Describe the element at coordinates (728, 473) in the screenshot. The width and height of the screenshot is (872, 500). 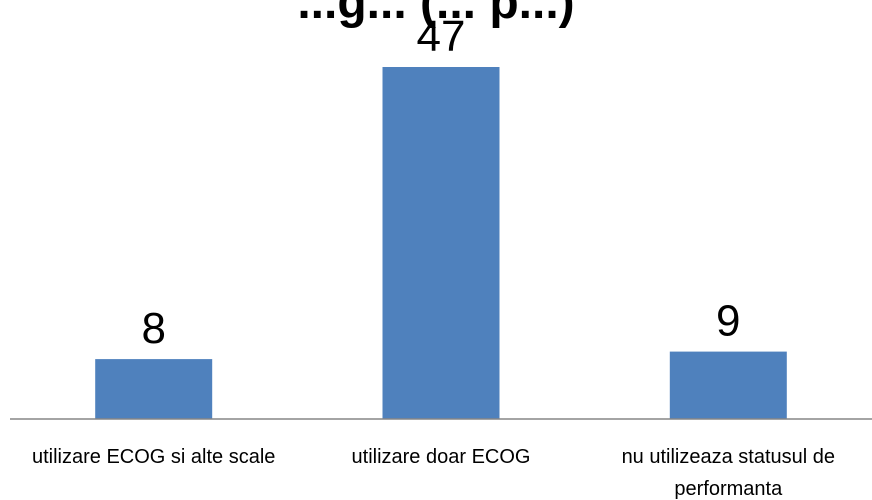
I see `category-label-3: nu utilizeaza statusul de performanta` at that location.